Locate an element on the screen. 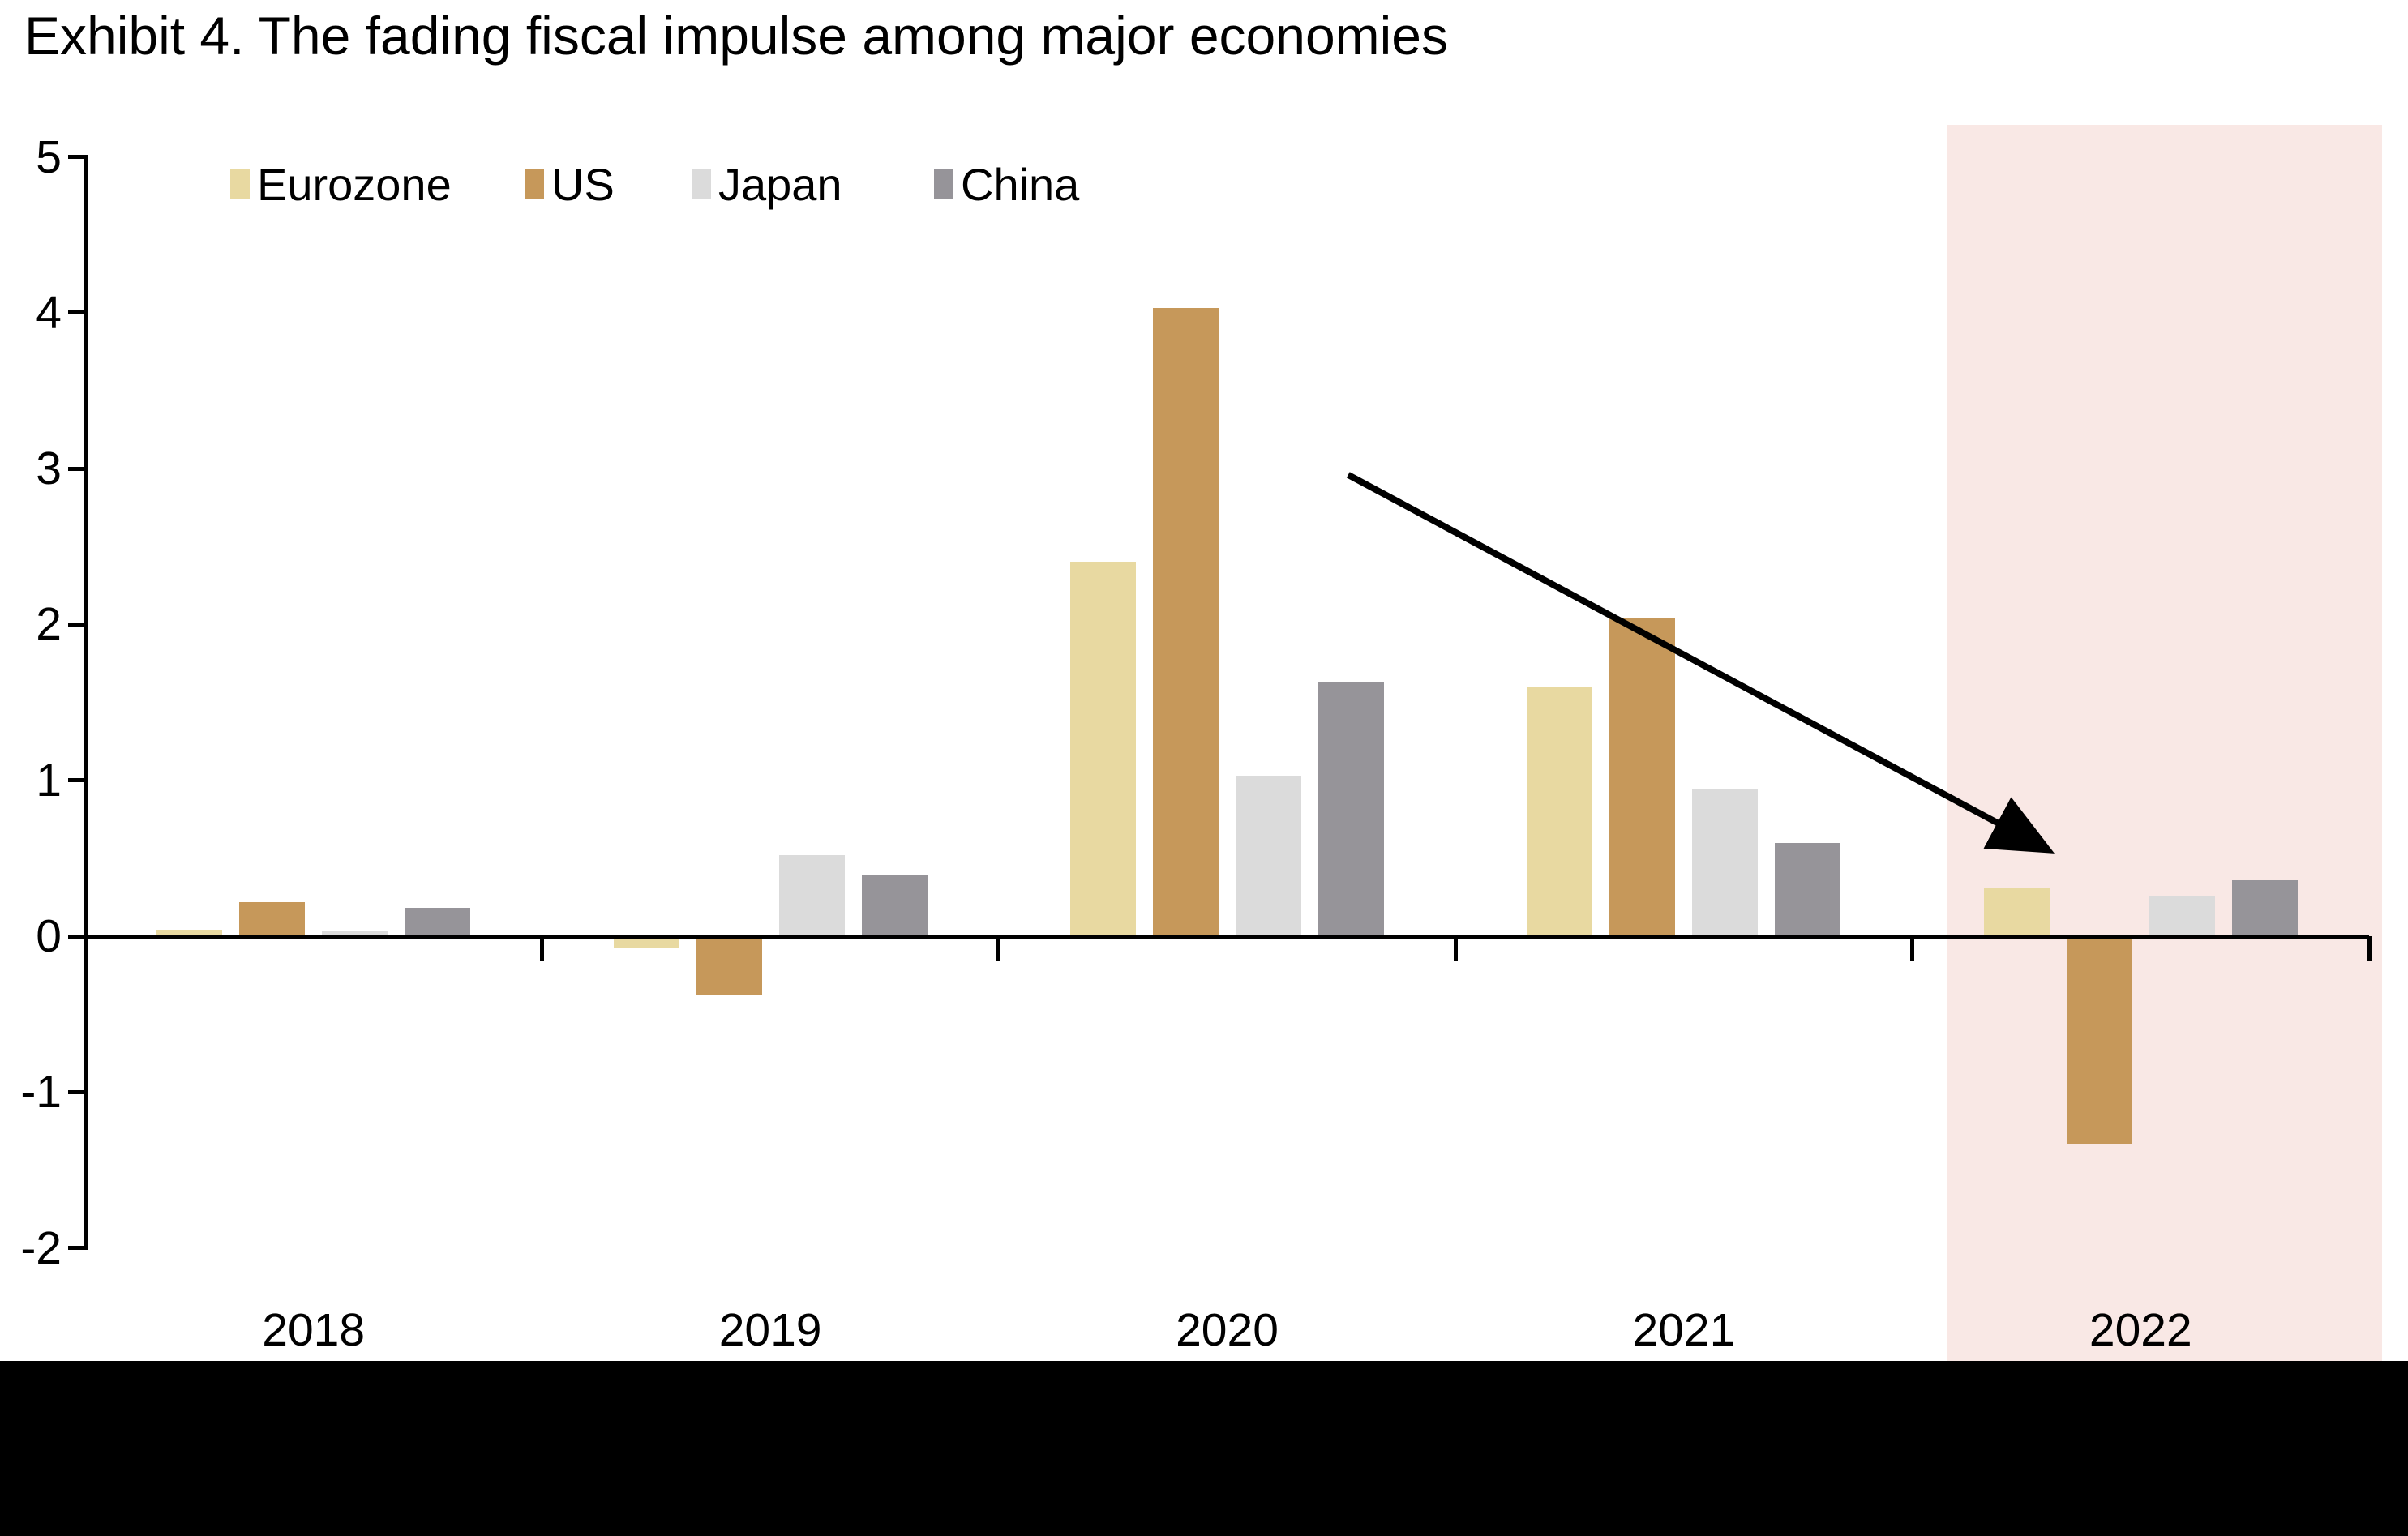 This screenshot has width=2408, height=1536. bar-us-2018 is located at coordinates (272, 918).